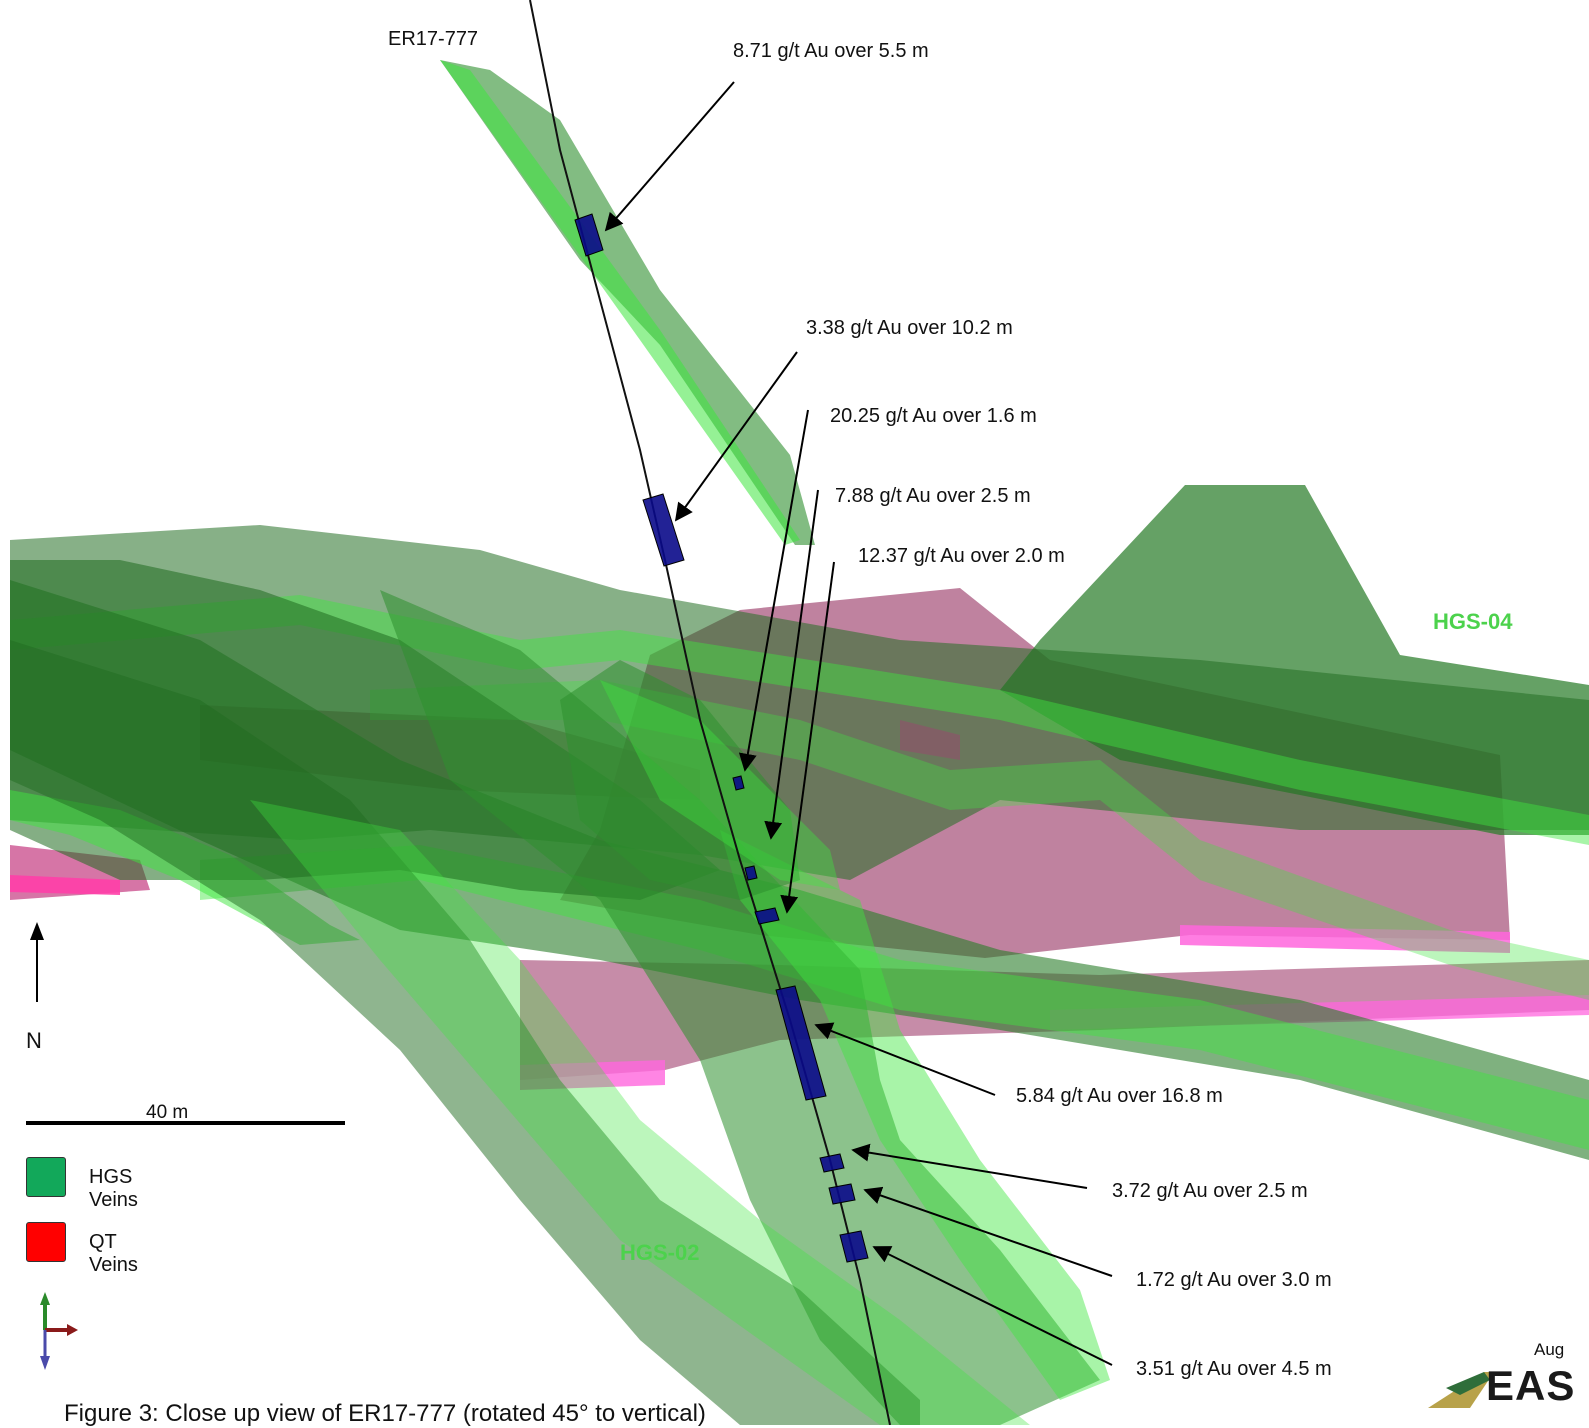 Image resolution: width=1589 pixels, height=1428 pixels. I want to click on zone-label-hgs02: HGS-02, so click(660, 1252).